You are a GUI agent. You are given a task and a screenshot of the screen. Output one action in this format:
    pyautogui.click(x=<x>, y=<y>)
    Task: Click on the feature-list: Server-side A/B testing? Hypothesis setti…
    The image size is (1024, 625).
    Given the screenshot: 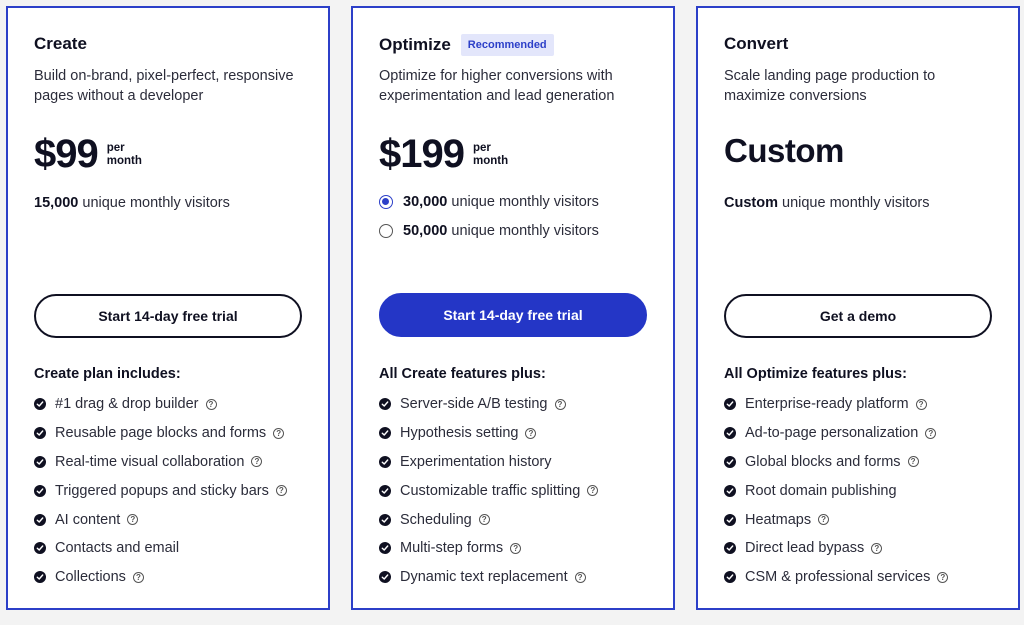 What is the action you would take?
    pyautogui.click(x=513, y=491)
    